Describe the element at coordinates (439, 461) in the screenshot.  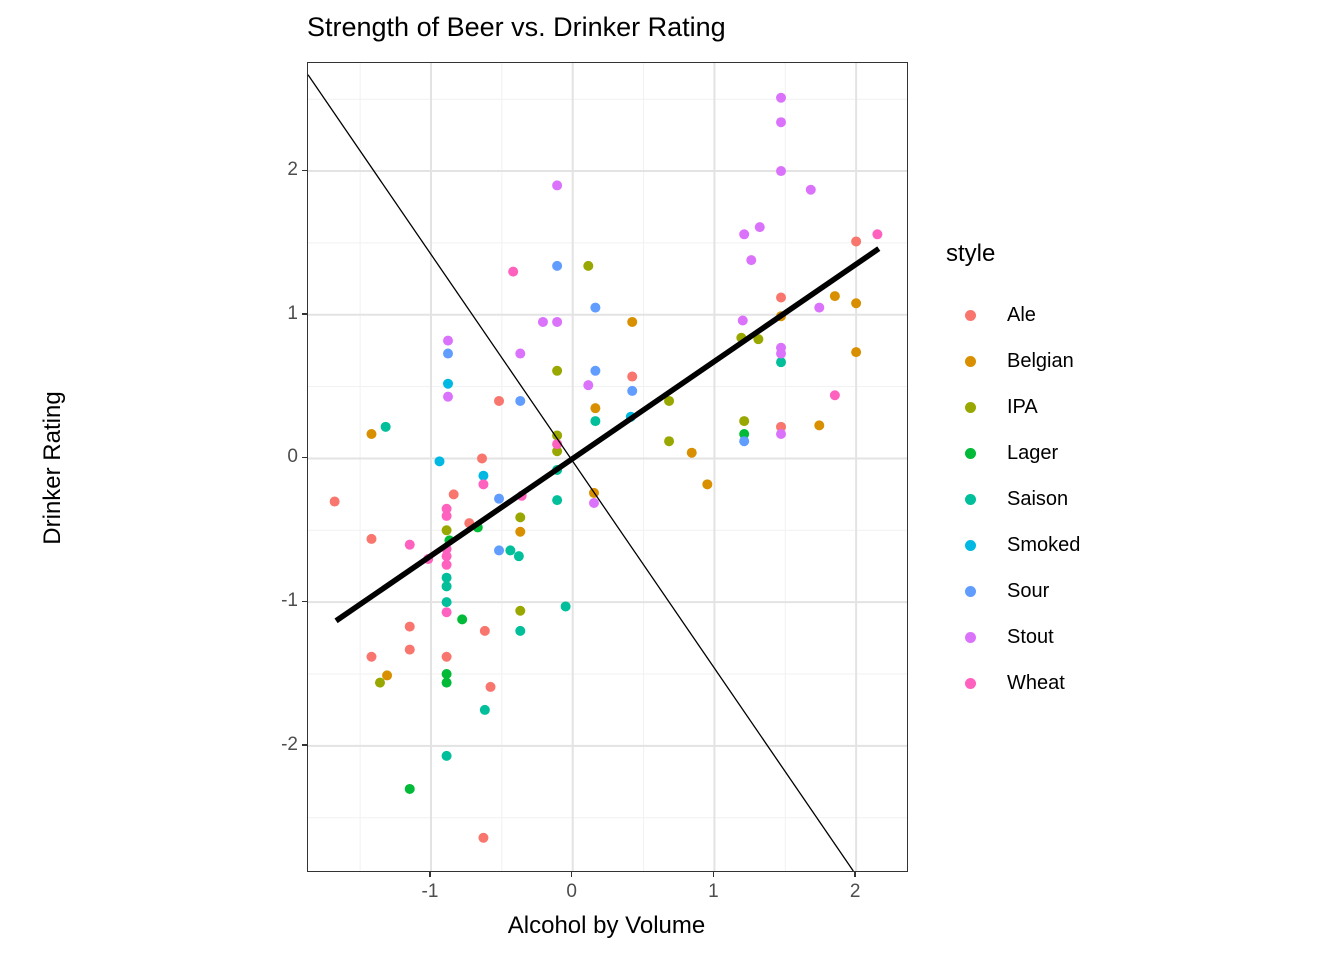
I see `data-point-smoked` at that location.